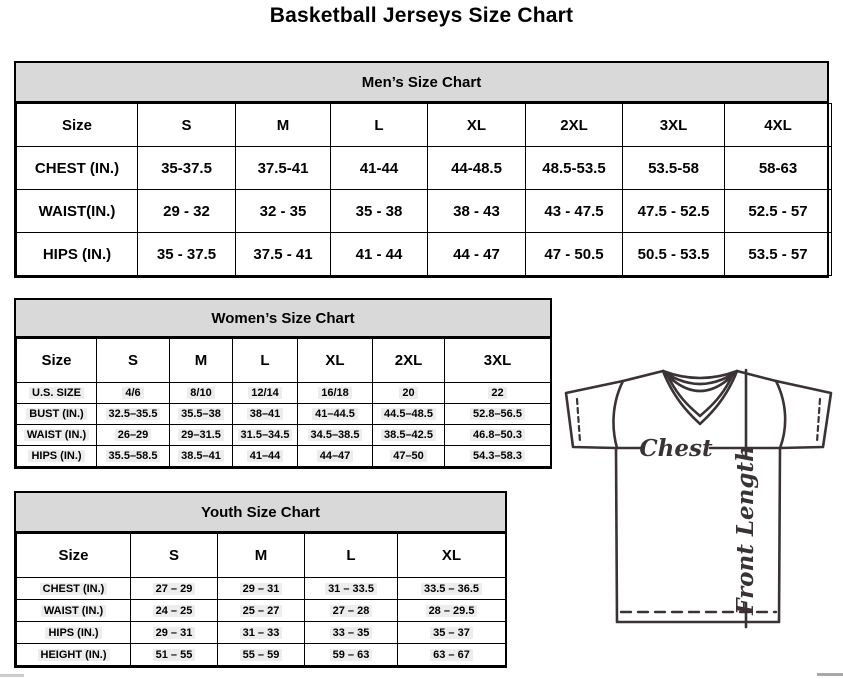 This screenshot has width=843, height=679. I want to click on scrollbar-fragment-left, so click(12, 675).